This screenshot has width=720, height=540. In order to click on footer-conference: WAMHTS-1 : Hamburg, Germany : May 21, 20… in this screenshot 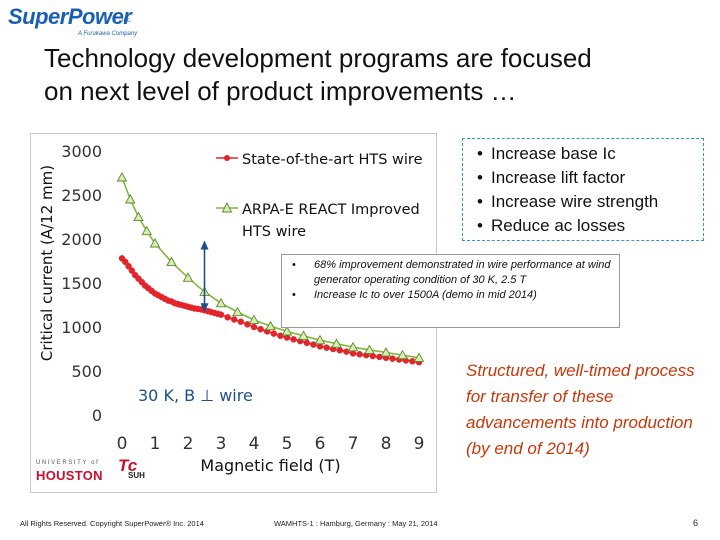, I will do `click(356, 523)`.